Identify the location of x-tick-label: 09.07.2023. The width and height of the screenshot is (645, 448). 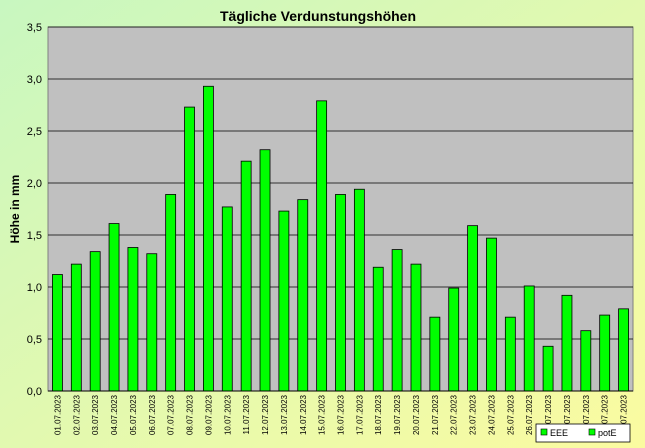
(208, 414).